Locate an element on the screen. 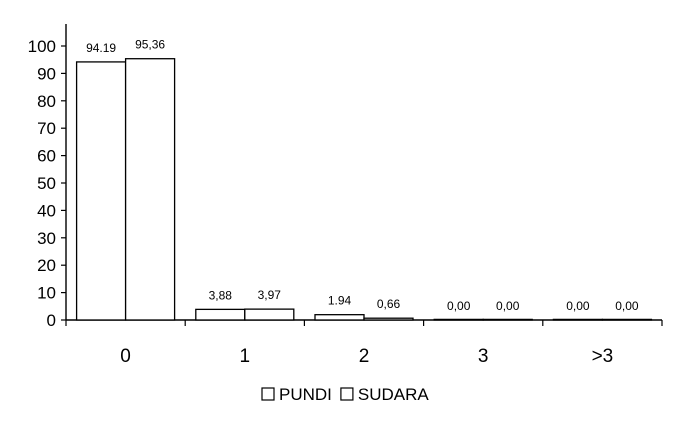 The width and height of the screenshot is (674, 434). y-tick-label: 80 is located at coordinates (46, 101).